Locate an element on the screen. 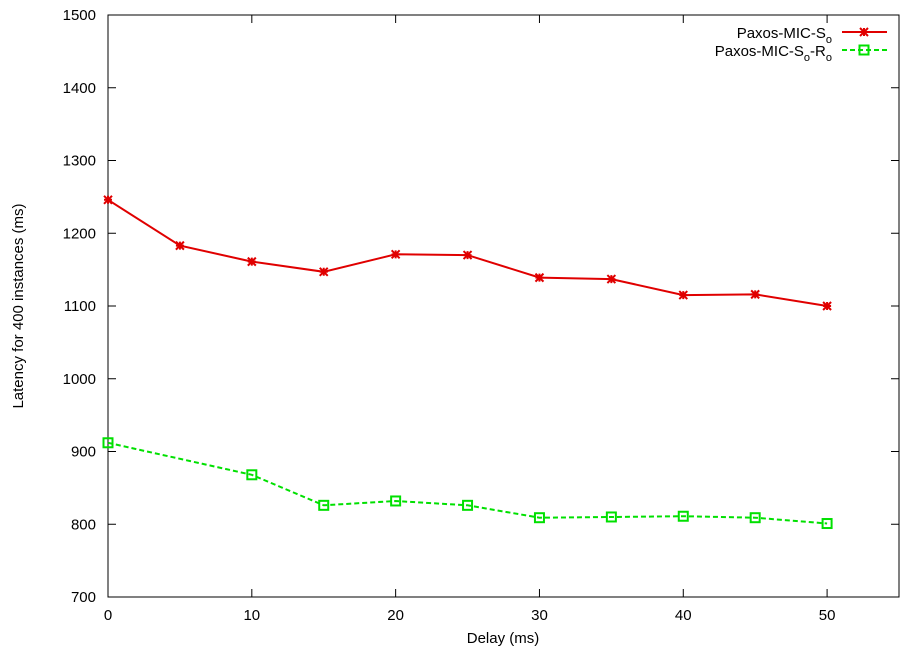  y-tick-label: 1300 is located at coordinates (79, 161).